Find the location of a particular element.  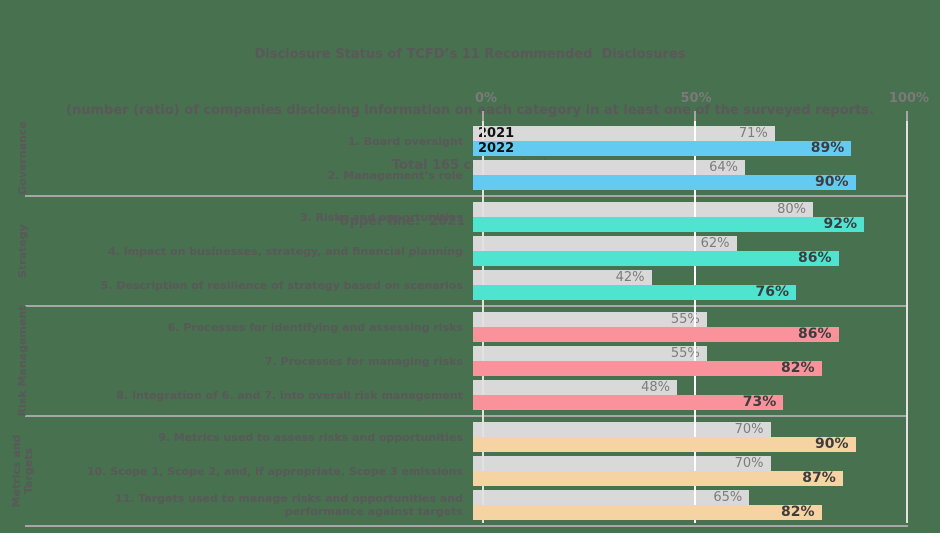

bar-2022-risk-management: 73% is located at coordinates (628, 402).